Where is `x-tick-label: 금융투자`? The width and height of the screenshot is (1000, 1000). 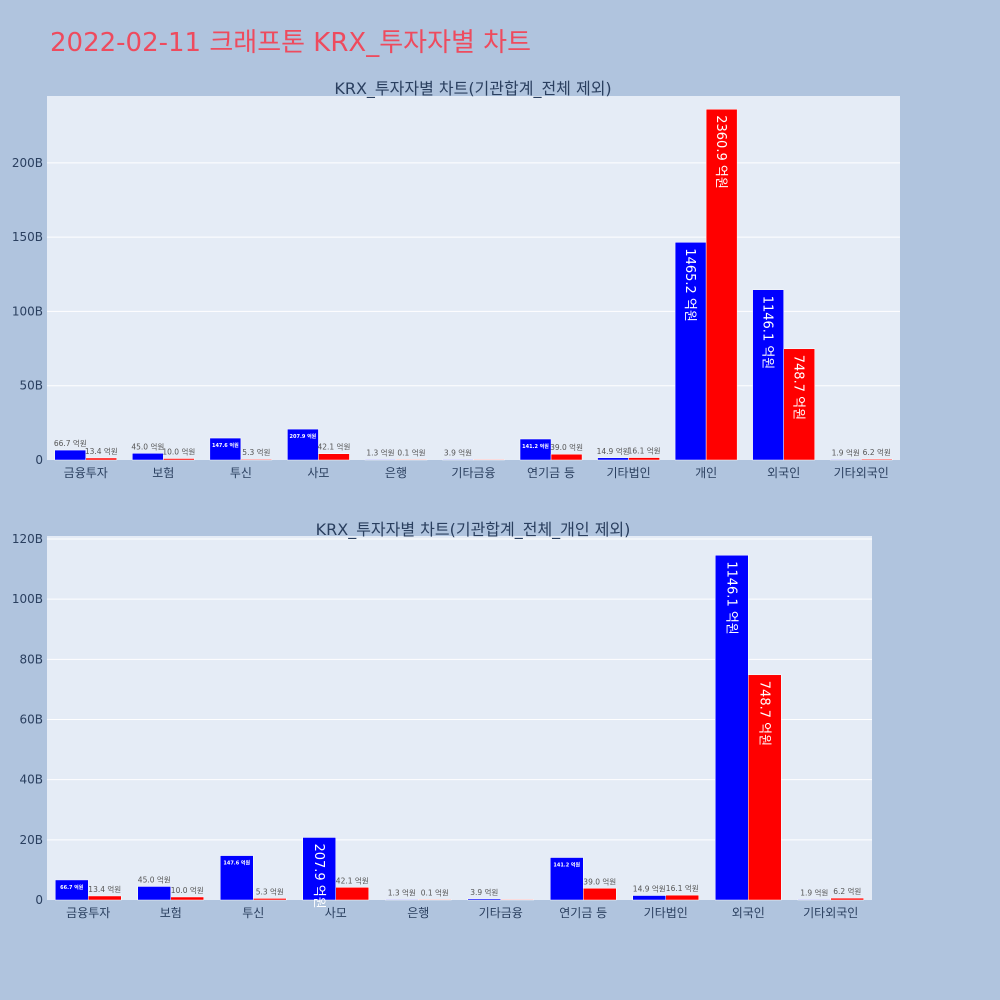 x-tick-label: 금융투자 is located at coordinates (88, 913).